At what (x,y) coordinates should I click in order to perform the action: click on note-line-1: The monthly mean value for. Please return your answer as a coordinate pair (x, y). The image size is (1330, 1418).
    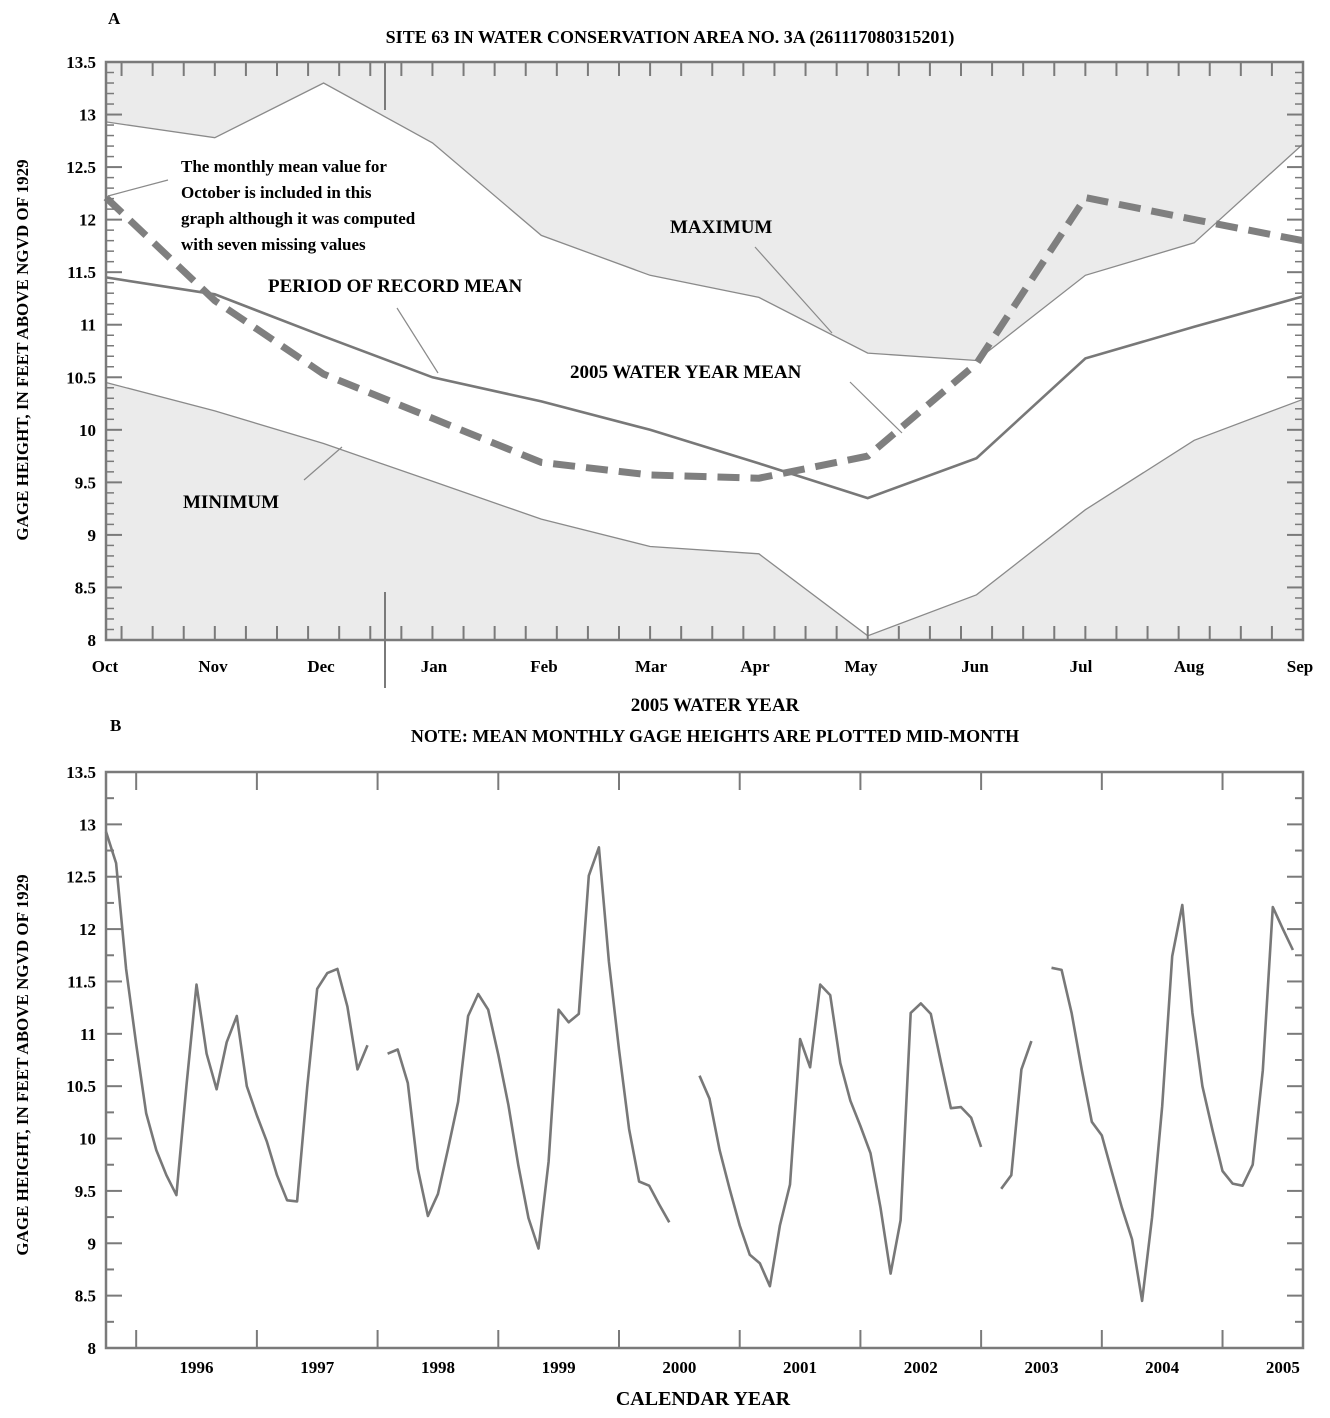
    Looking at the image, I should click on (284, 166).